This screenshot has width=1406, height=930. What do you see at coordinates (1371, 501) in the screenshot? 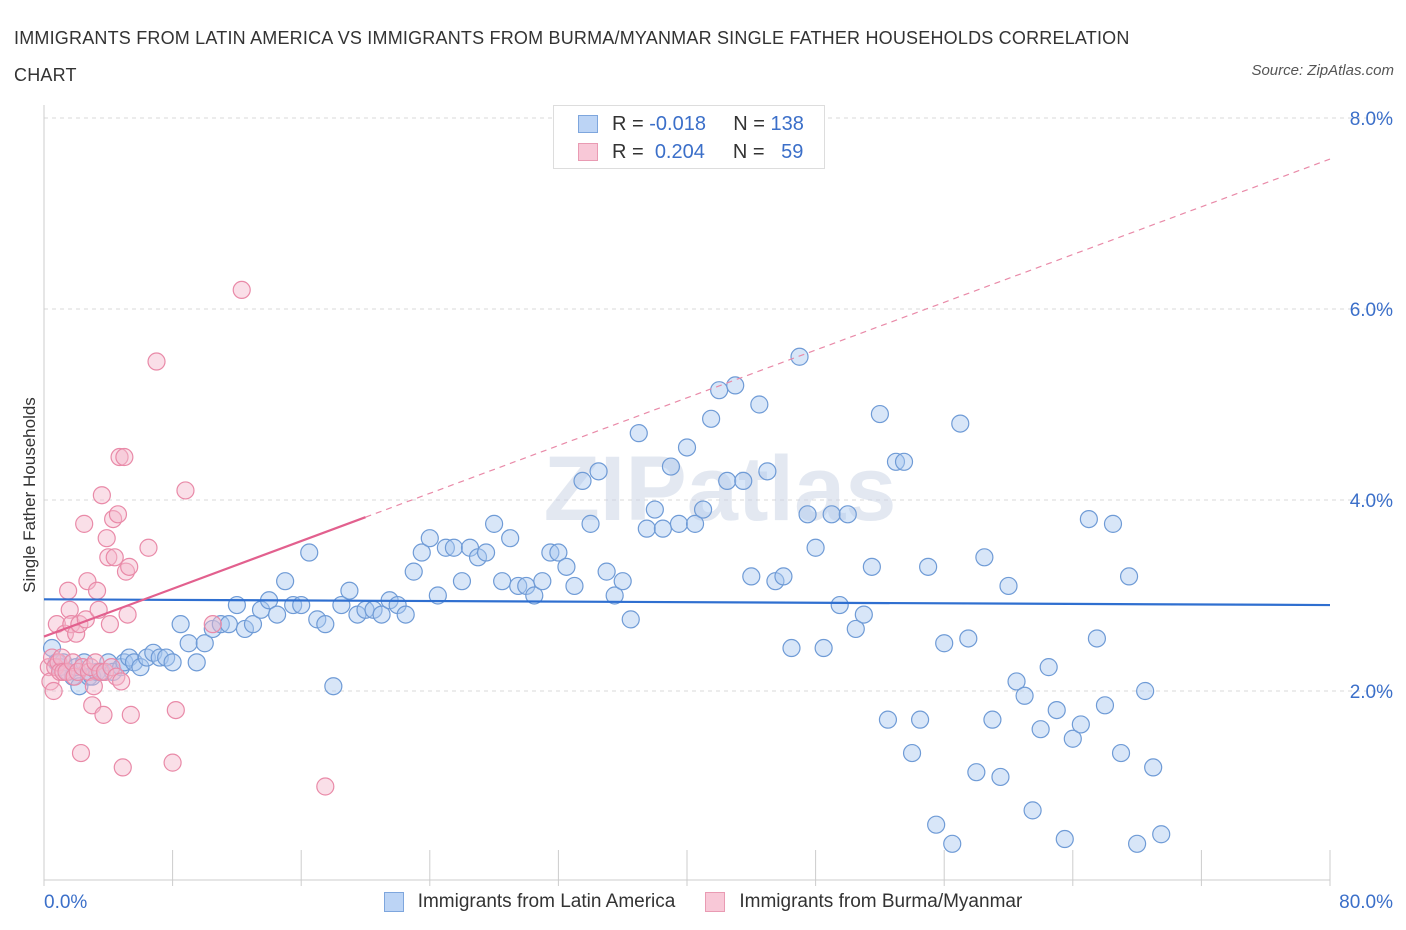
I see `y-tick-label: 4.0%` at bounding box center [1371, 501].